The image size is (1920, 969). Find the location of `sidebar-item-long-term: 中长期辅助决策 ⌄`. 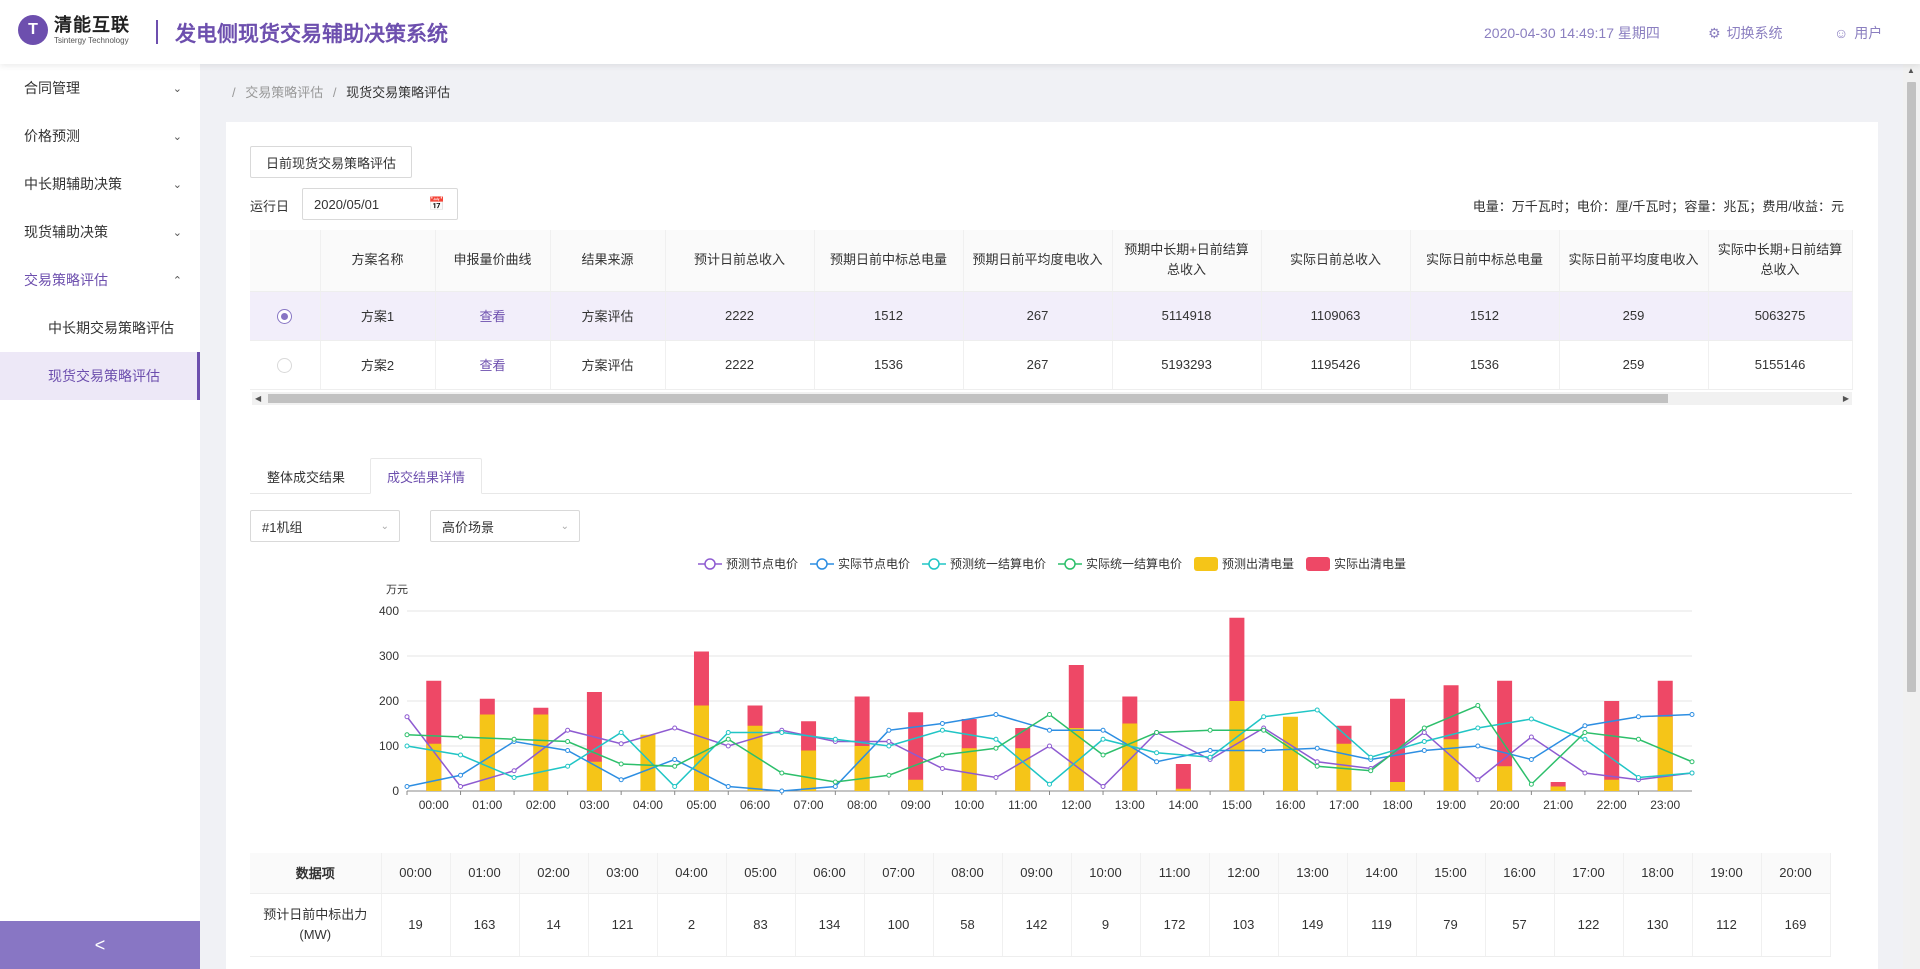

sidebar-item-long-term: 中长期辅助决策 ⌄ is located at coordinates (100, 184).